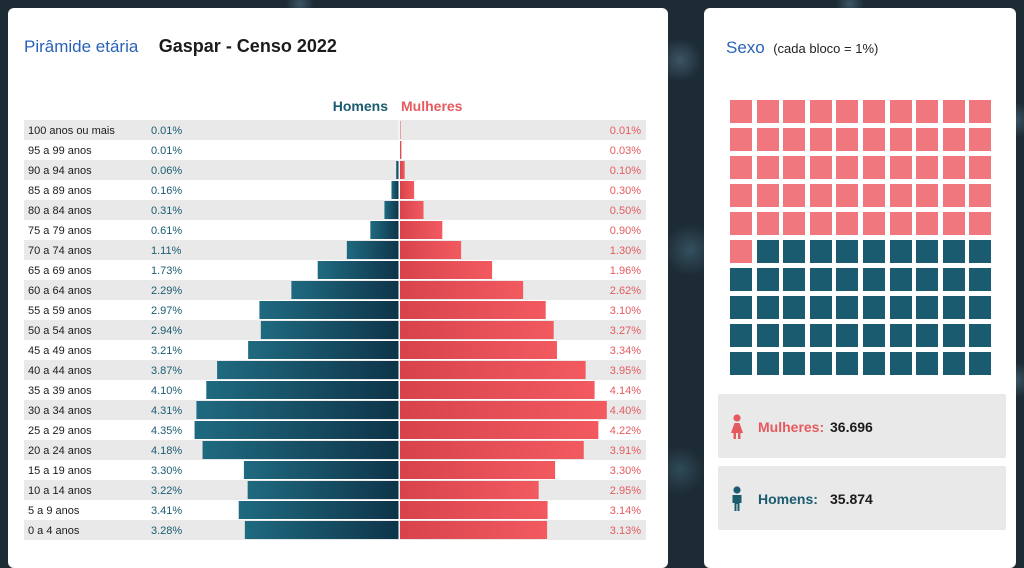 Image resolution: width=1024 pixels, height=568 pixels. Describe the element at coordinates (825, 48) in the screenshot. I see `sex-note: (cada bloco = 1%)` at that location.